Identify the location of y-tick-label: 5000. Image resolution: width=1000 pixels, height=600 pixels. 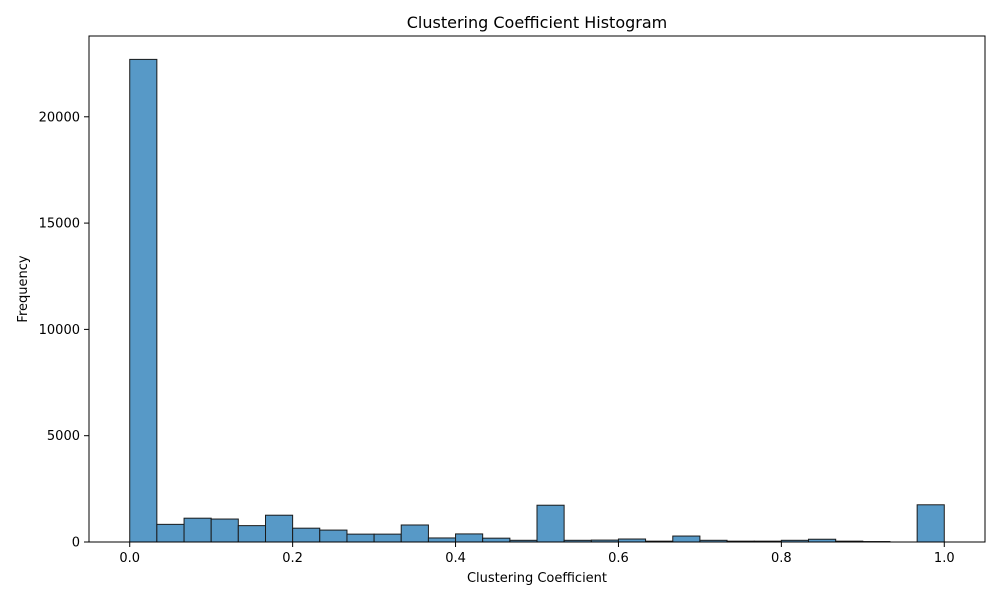
(63, 436).